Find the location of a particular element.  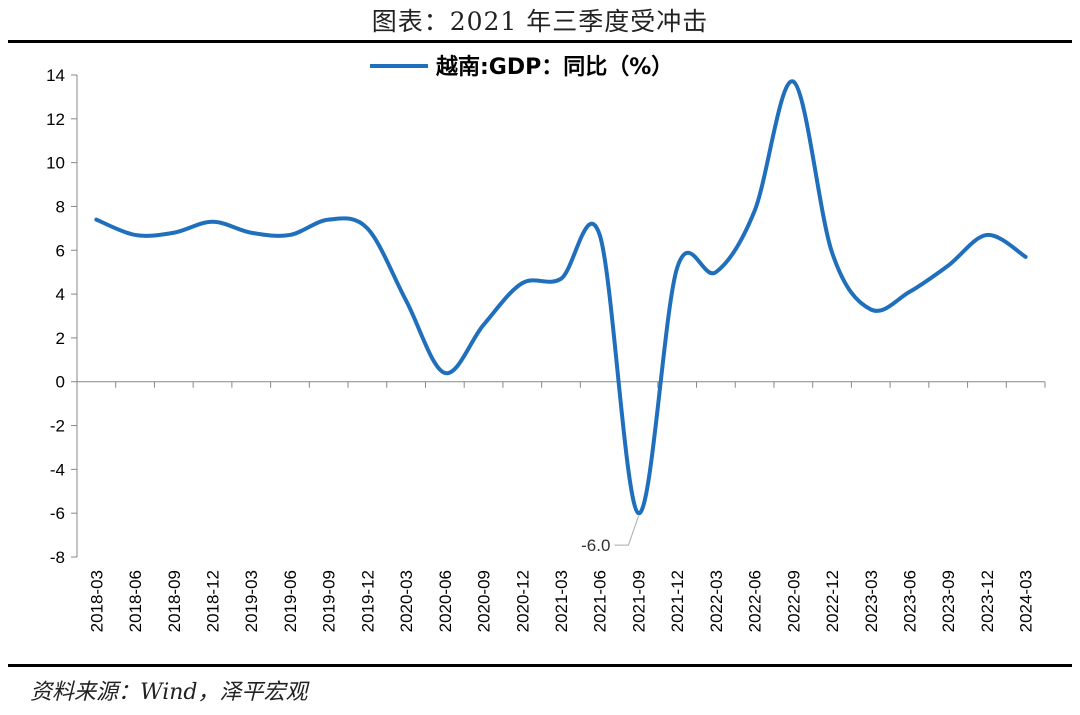

y-tick-label: -2 is located at coordinates (57, 426).